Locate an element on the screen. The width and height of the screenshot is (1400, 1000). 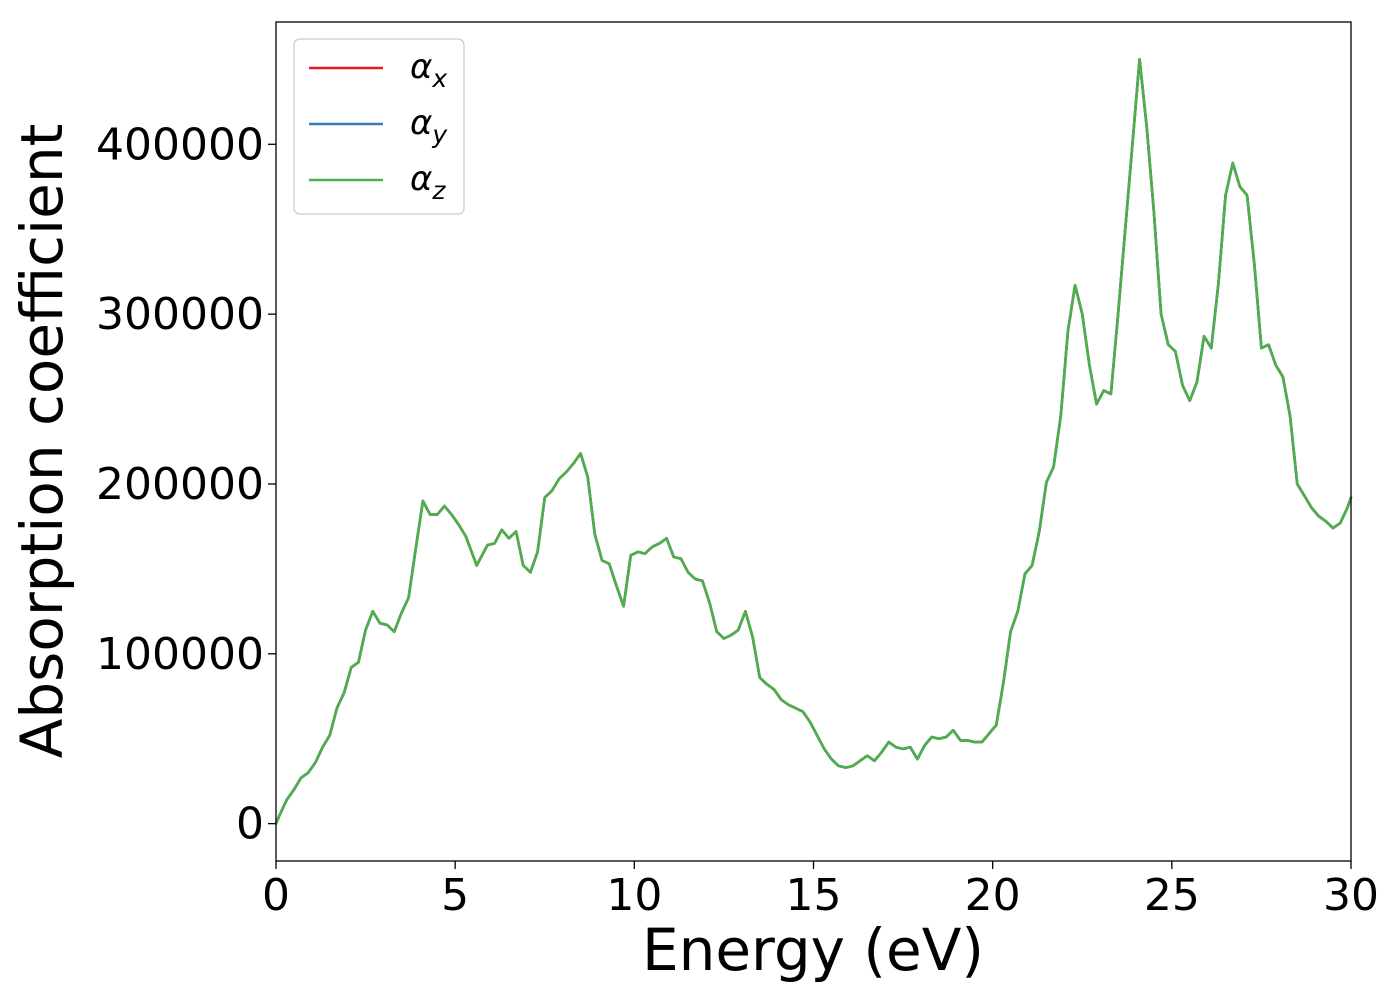
x-tick-label: 5 is located at coordinates (455, 895).